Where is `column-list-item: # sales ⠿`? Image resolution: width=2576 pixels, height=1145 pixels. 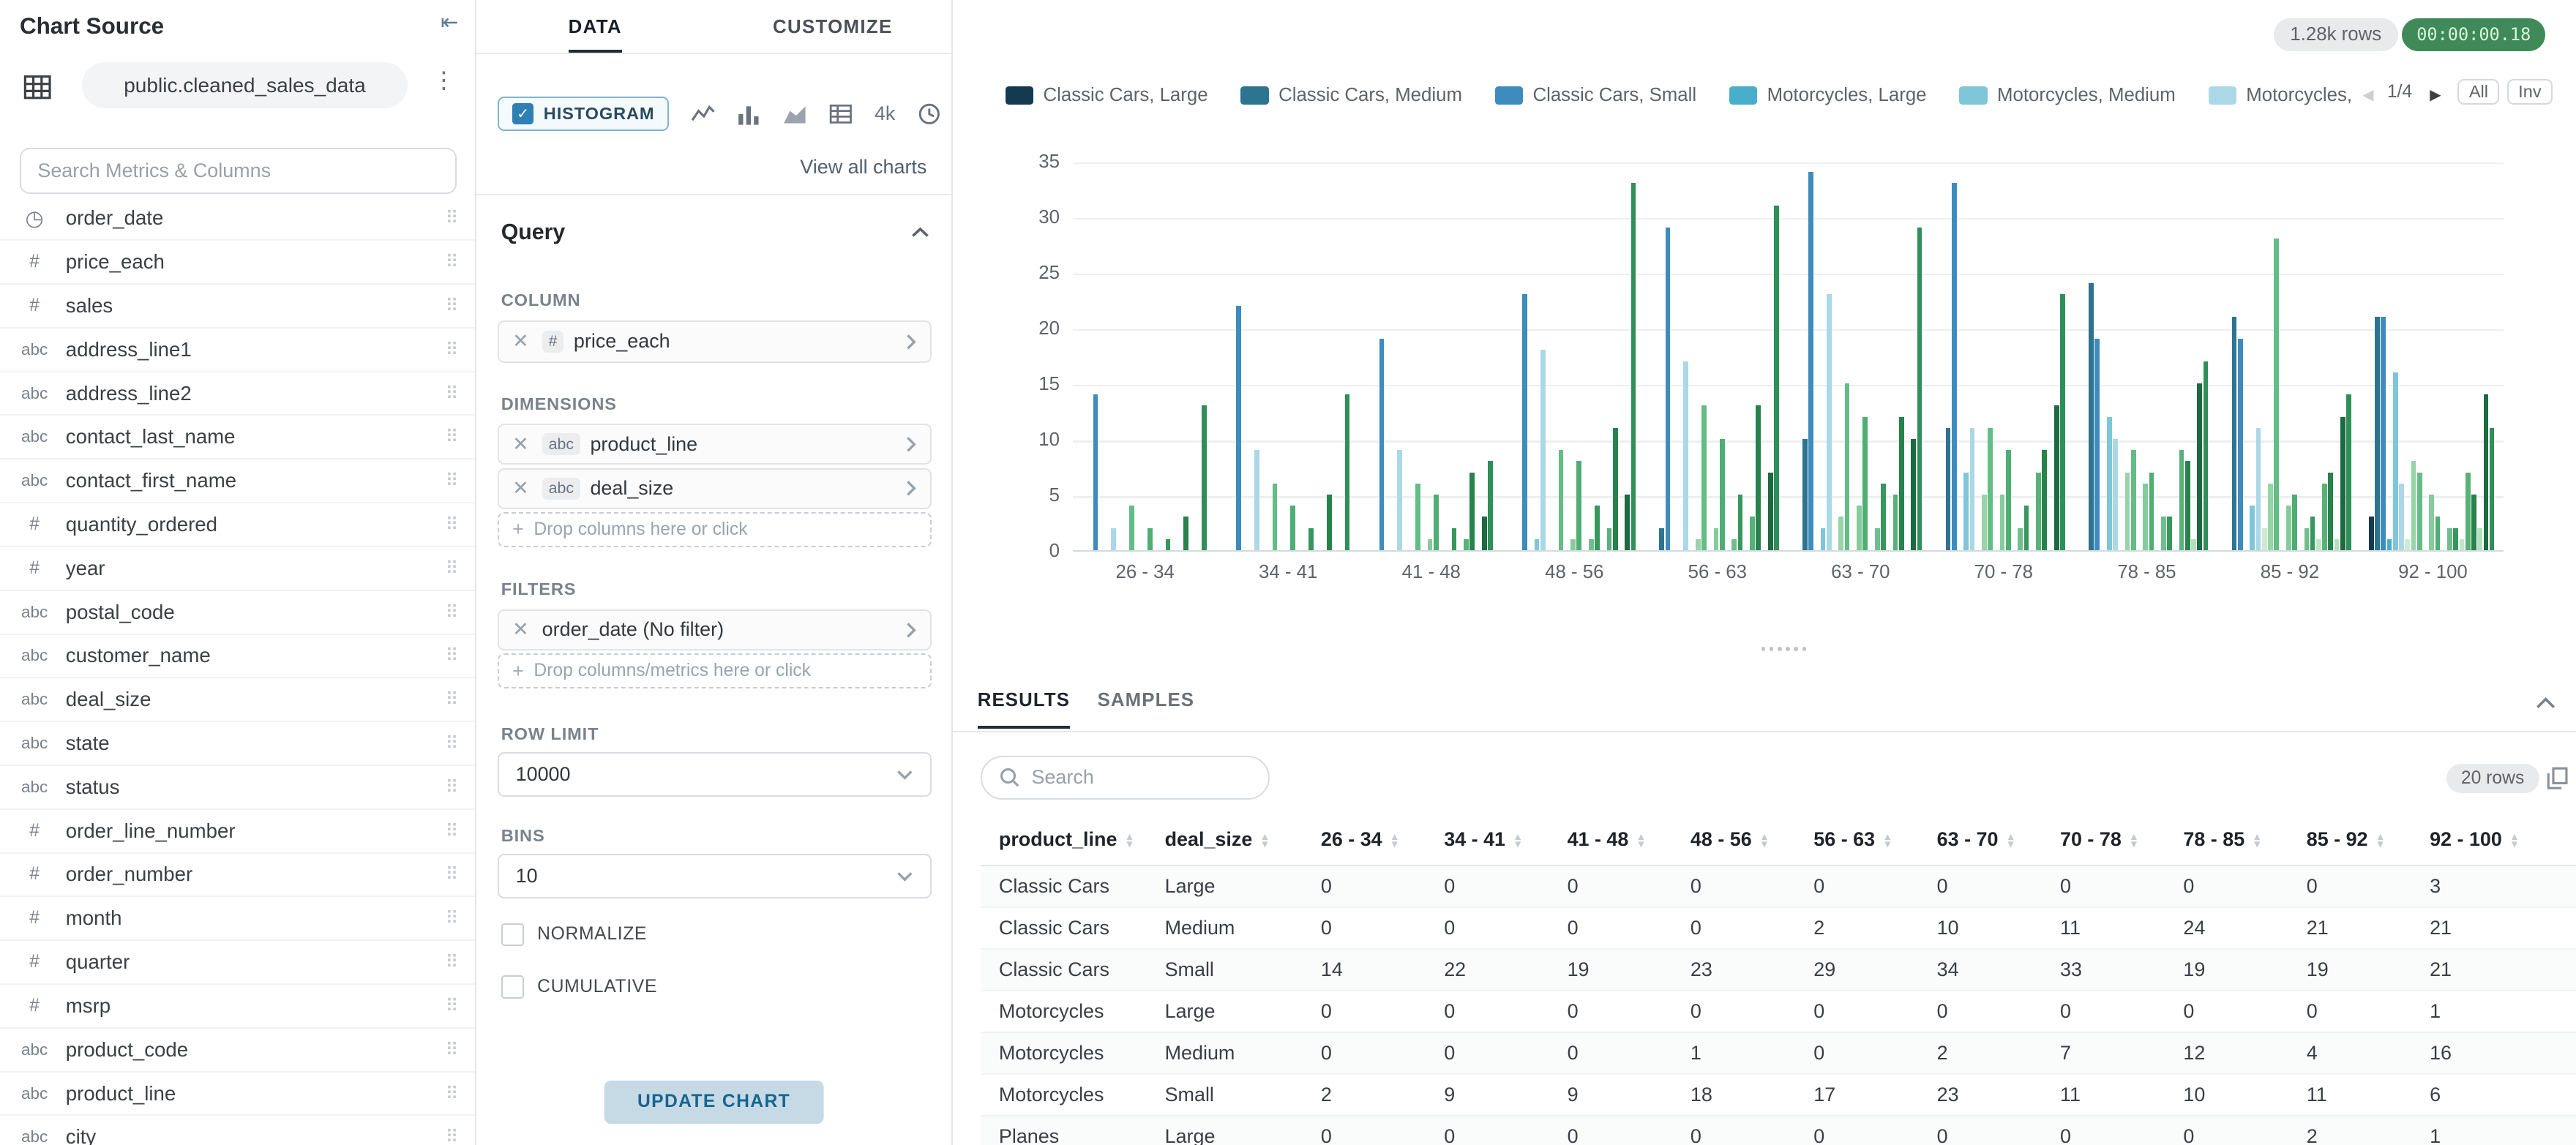
column-list-item: # sales ⠿ is located at coordinates (238, 307).